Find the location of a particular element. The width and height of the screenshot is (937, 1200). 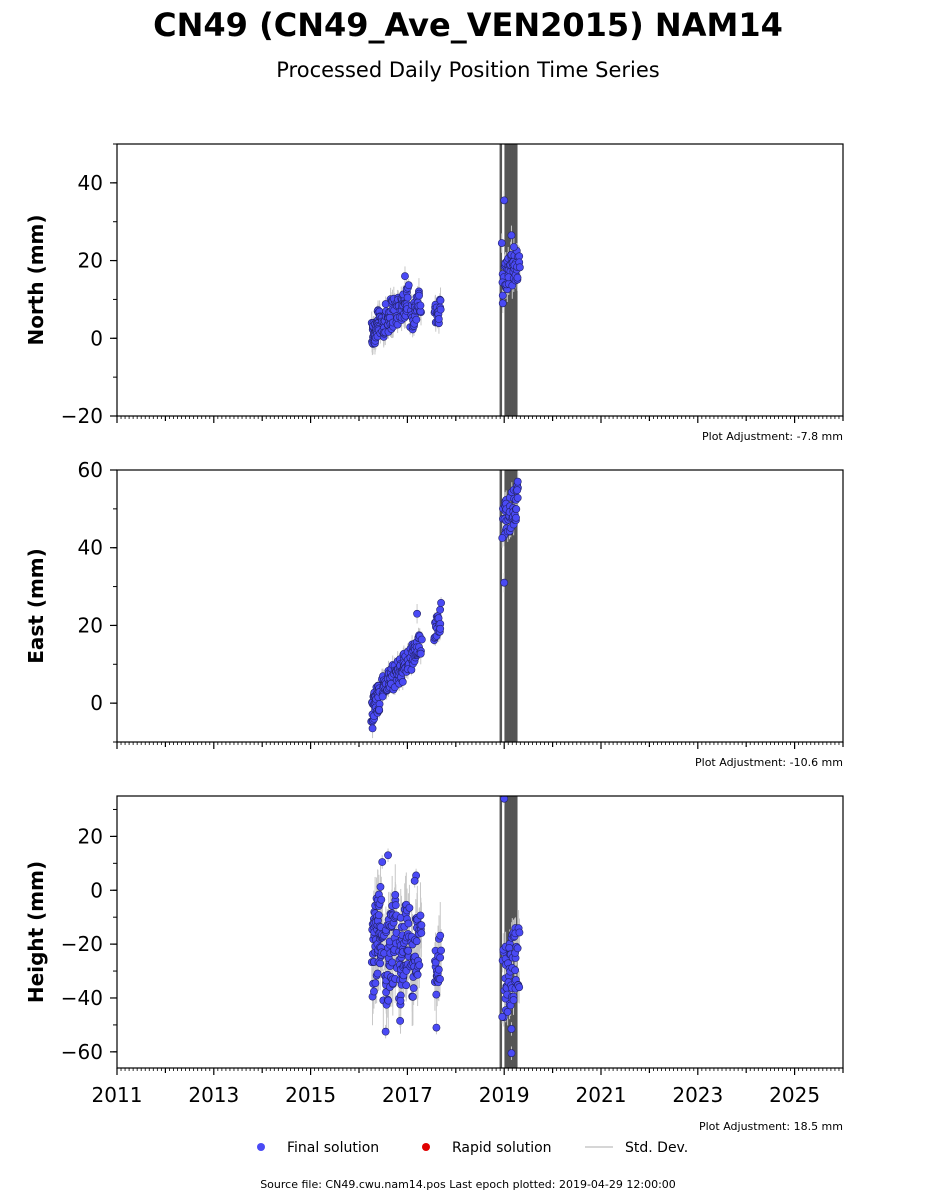

plot-adjustment-note: Plot Adjustment: -10.6 mm is located at coordinates (769, 762).